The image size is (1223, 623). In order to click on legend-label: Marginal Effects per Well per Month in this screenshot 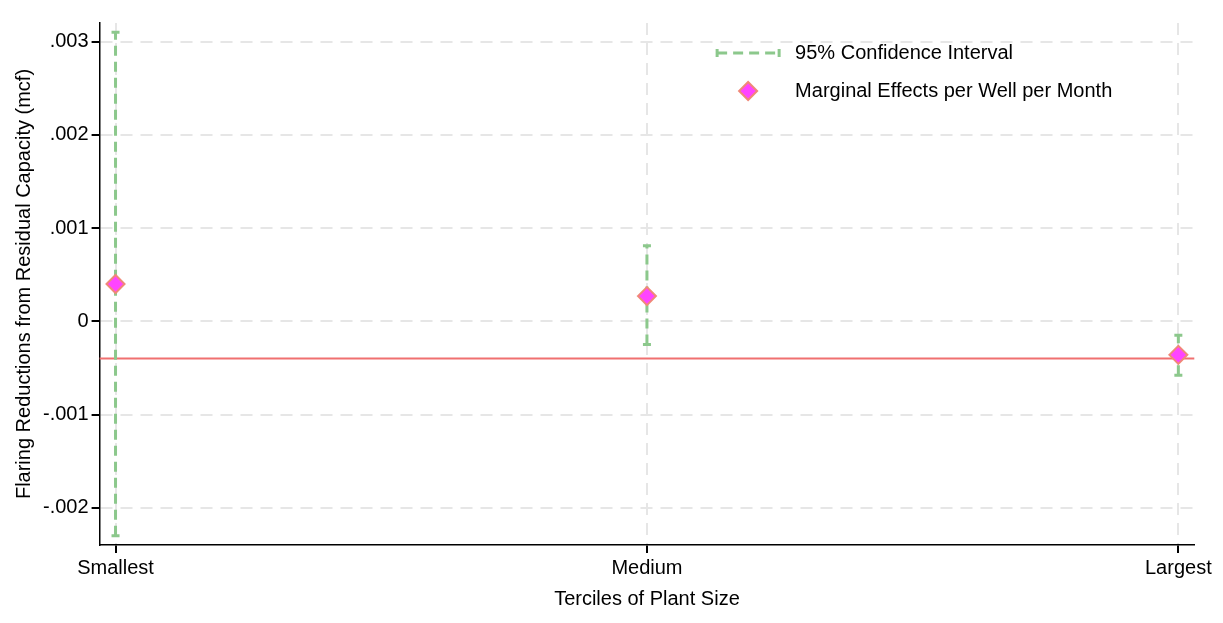, I will do `click(954, 89)`.